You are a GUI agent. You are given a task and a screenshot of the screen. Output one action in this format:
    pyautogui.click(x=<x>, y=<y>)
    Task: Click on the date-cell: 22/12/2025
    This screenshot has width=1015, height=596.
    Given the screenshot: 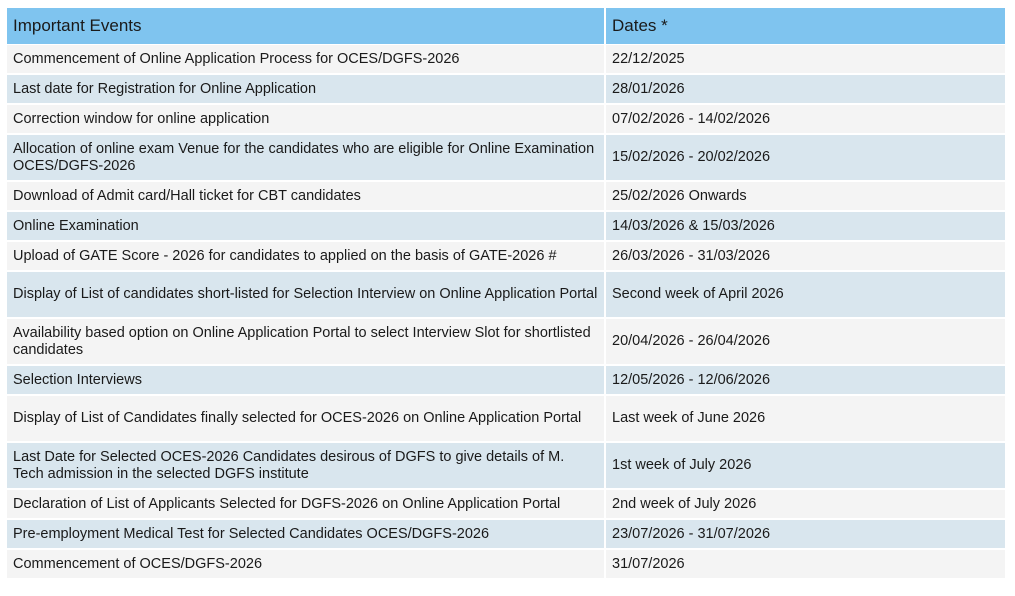 What is the action you would take?
    pyautogui.click(x=804, y=60)
    